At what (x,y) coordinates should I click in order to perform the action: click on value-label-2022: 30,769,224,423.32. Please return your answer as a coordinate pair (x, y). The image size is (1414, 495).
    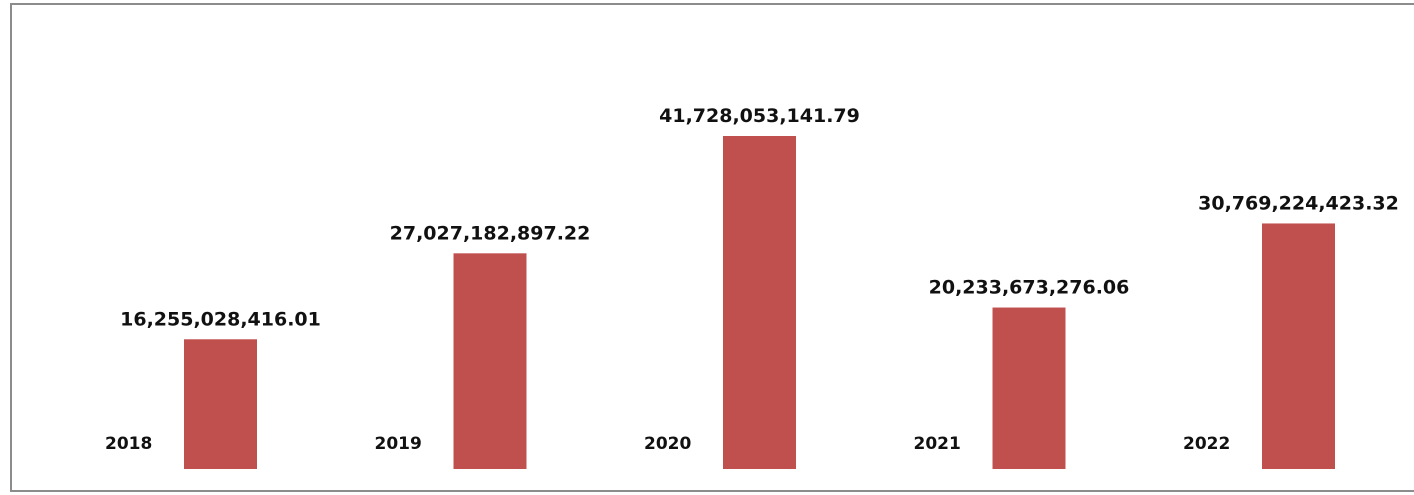
    Looking at the image, I should click on (1298, 203).